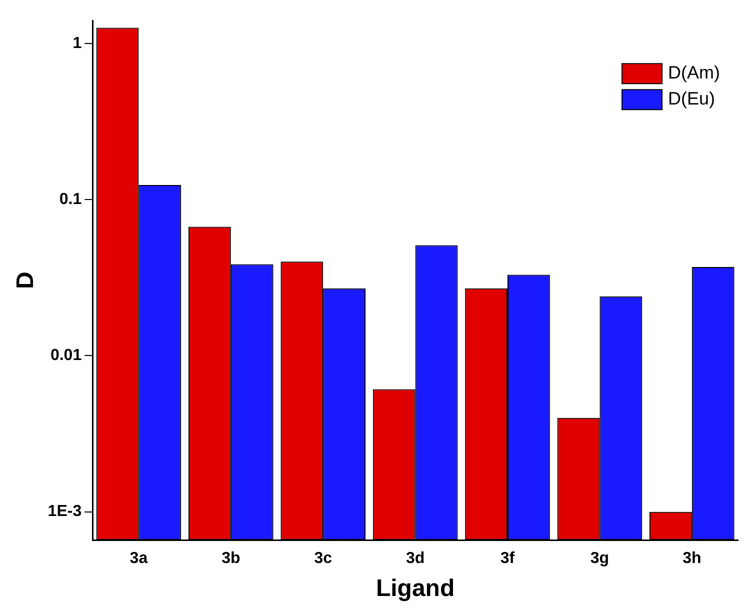 This screenshot has height=615, width=756. What do you see at coordinates (415, 588) in the screenshot?
I see `x-axis-title: Ligand` at bounding box center [415, 588].